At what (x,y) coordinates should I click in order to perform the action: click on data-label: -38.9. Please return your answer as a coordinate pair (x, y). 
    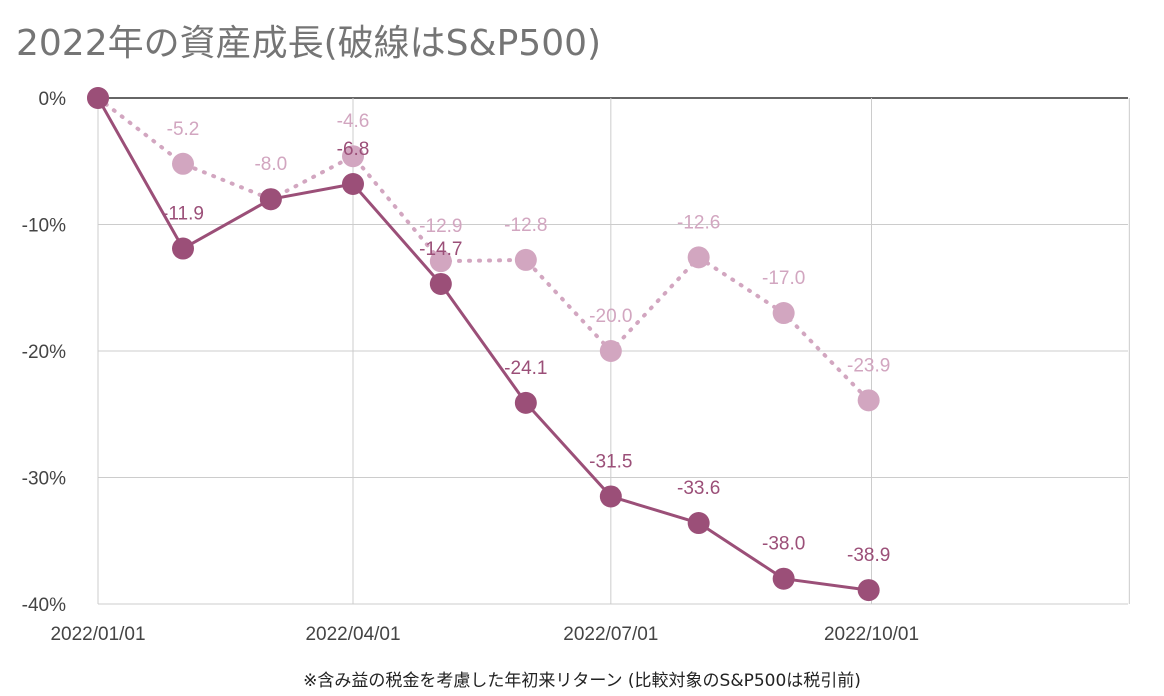
    Looking at the image, I should click on (868, 555).